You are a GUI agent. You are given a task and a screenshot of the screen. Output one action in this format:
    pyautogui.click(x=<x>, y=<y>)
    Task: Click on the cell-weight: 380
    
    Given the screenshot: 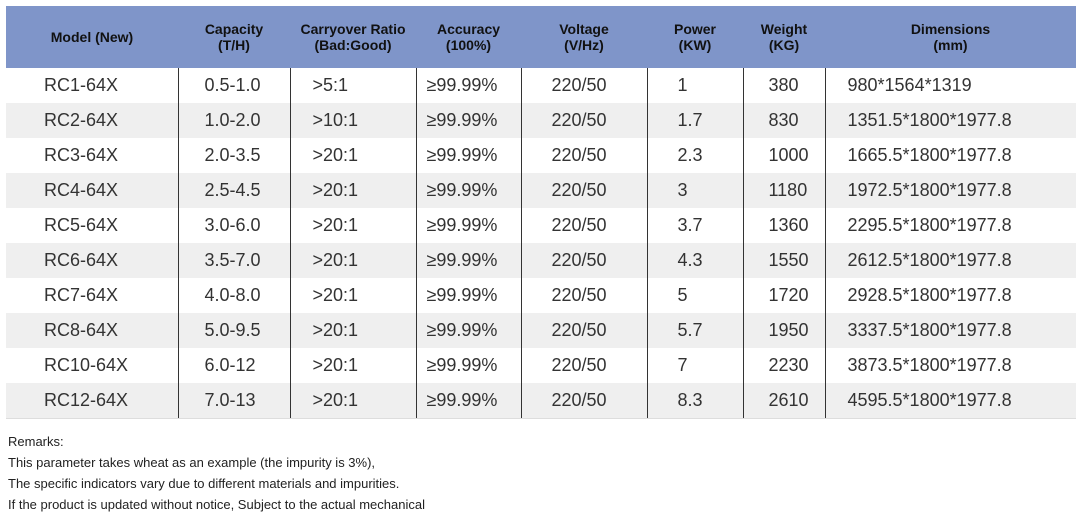 What is the action you would take?
    pyautogui.click(x=783, y=85)
    